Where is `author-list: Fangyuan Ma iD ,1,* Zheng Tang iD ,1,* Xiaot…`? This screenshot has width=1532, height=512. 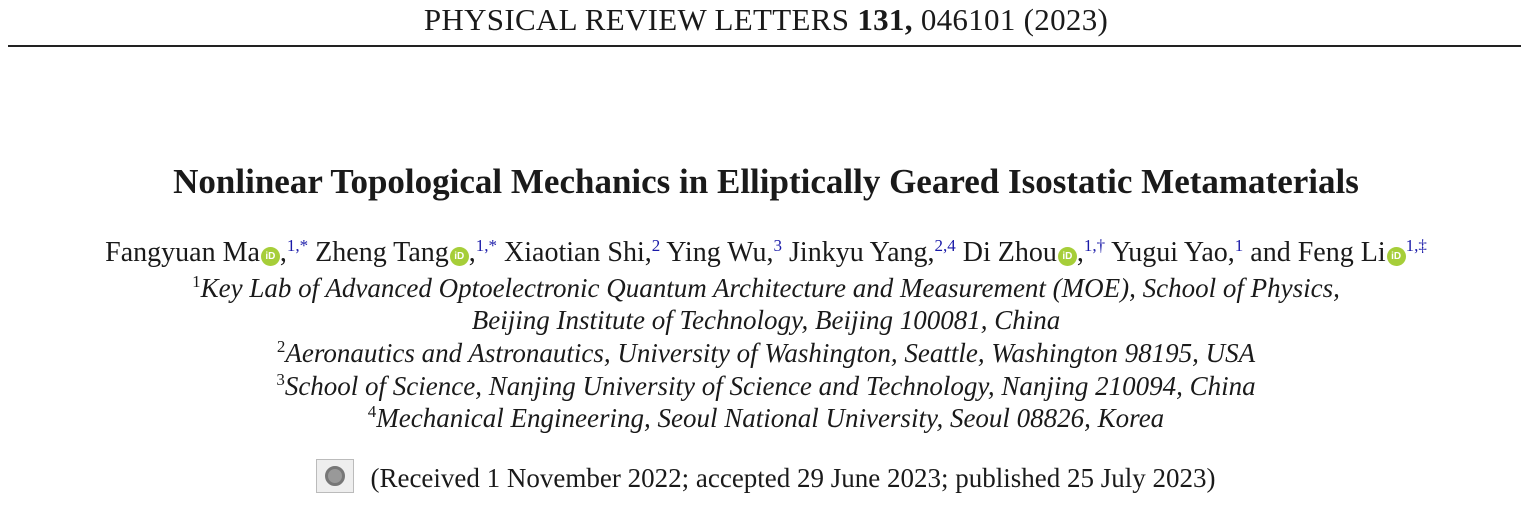 author-list: Fangyuan Ma iD ,1,* Zheng Tang iD ,1,* Xiaot… is located at coordinates (766, 253).